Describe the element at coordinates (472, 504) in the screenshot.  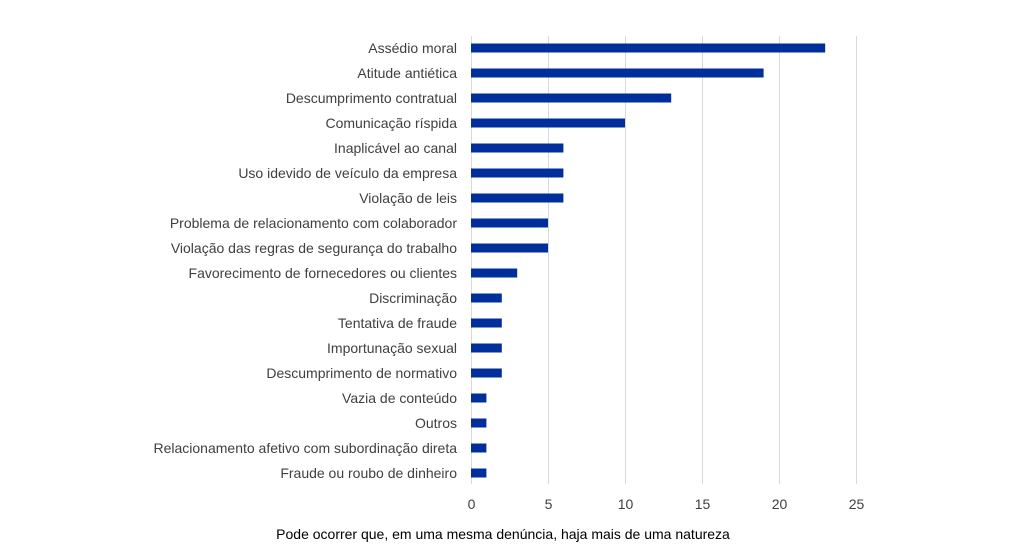
I see `x-tick-label: 0` at that location.